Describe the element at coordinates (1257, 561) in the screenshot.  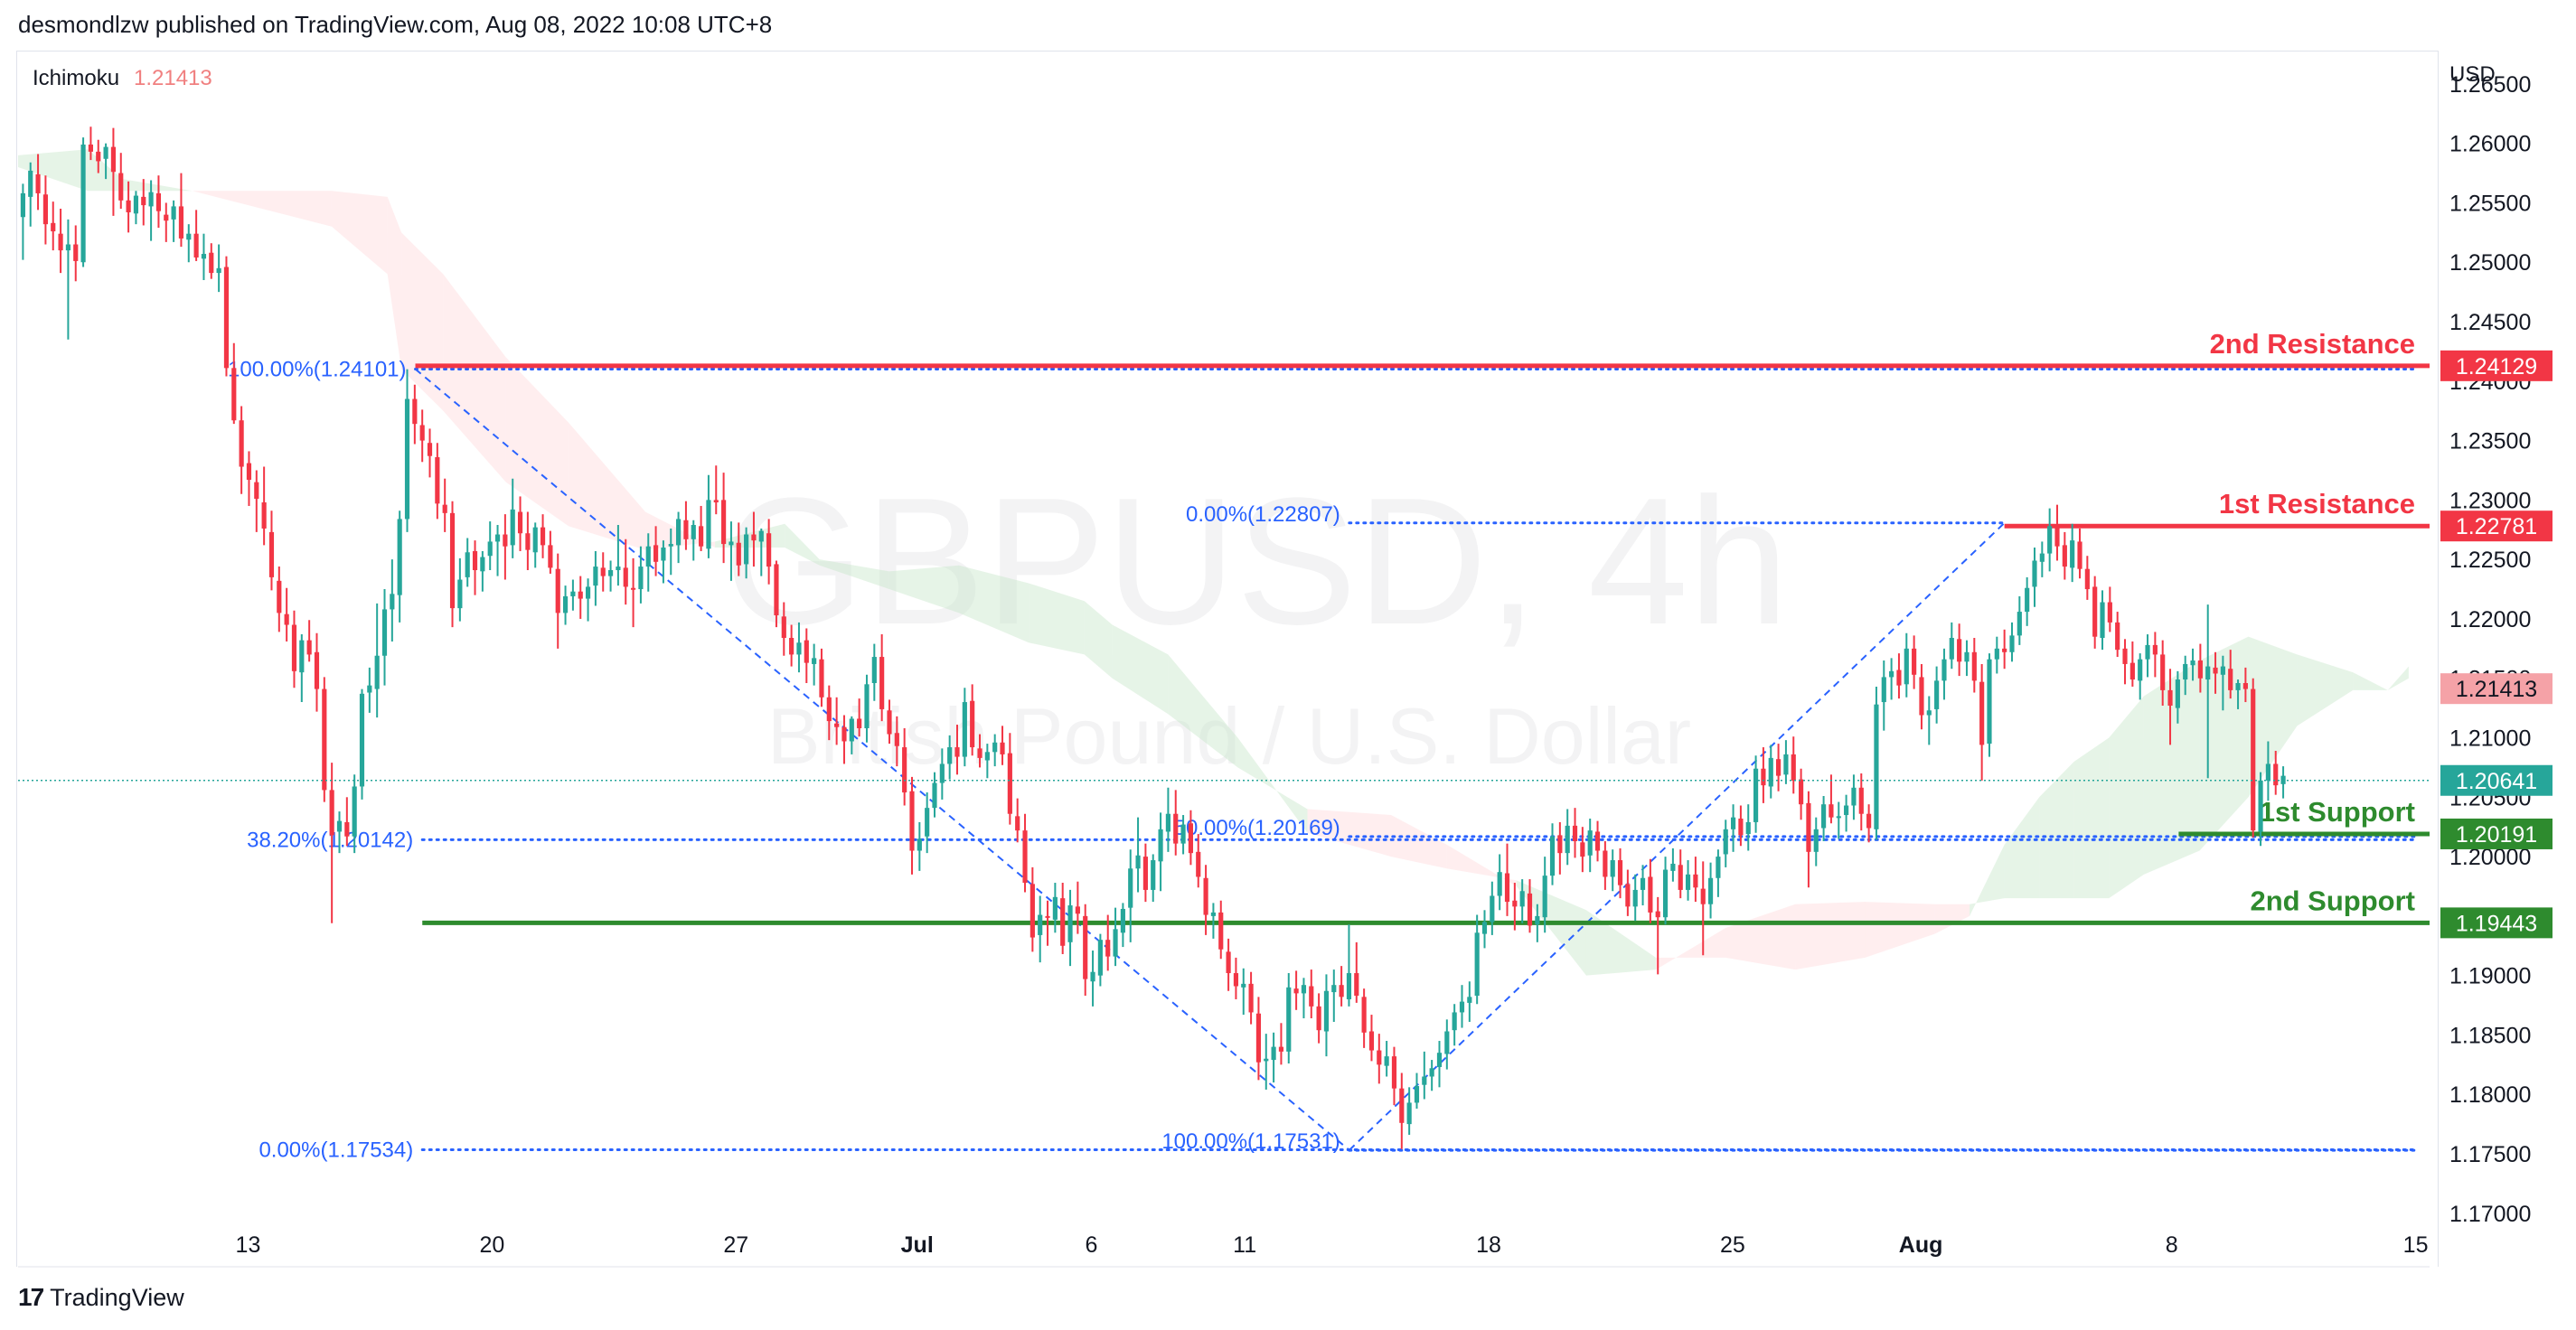
I see `watermark-symbol: GBPUSD, 4h` at that location.